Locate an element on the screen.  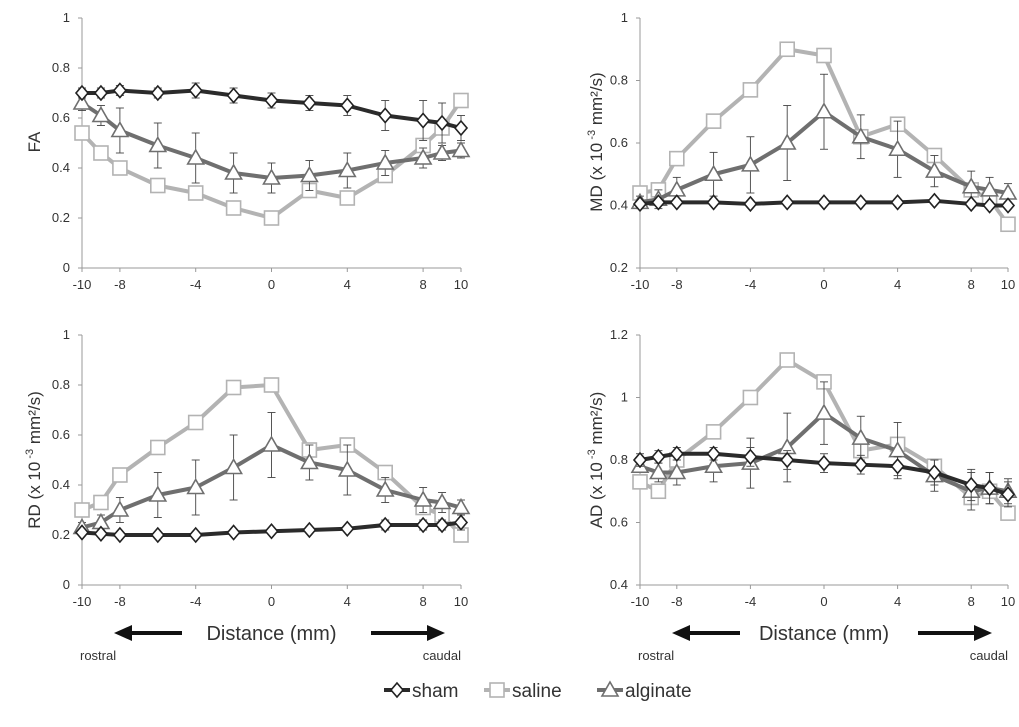
y-axis-label: AD (x 10 -3 mm²/s) is located at coordinates (596, 460).